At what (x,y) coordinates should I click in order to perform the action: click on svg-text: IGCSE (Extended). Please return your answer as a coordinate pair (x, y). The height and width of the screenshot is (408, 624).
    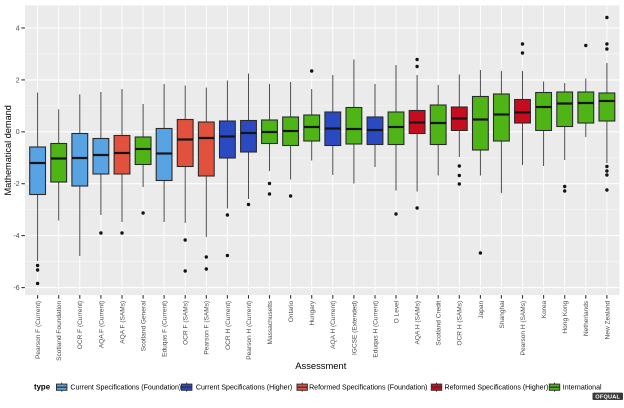
    Looking at the image, I should click on (354, 328).